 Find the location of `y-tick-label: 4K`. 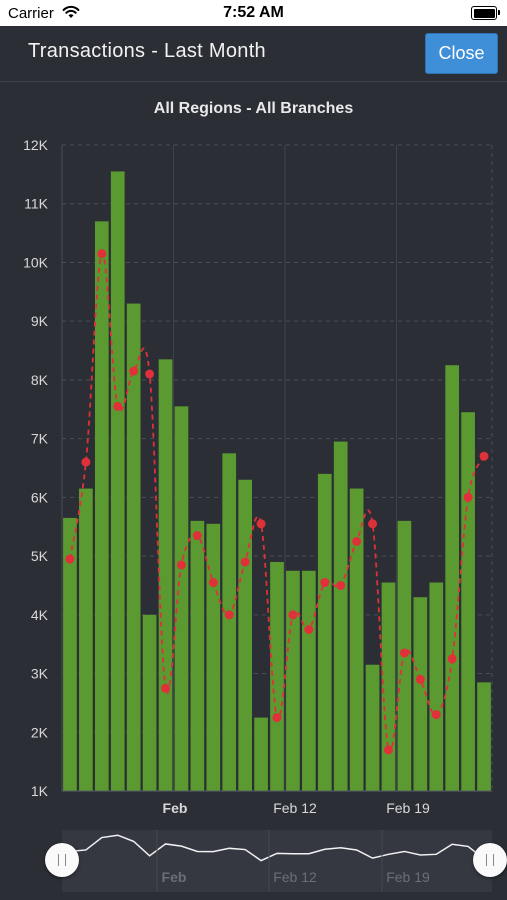

y-tick-label: 4K is located at coordinates (40, 615).